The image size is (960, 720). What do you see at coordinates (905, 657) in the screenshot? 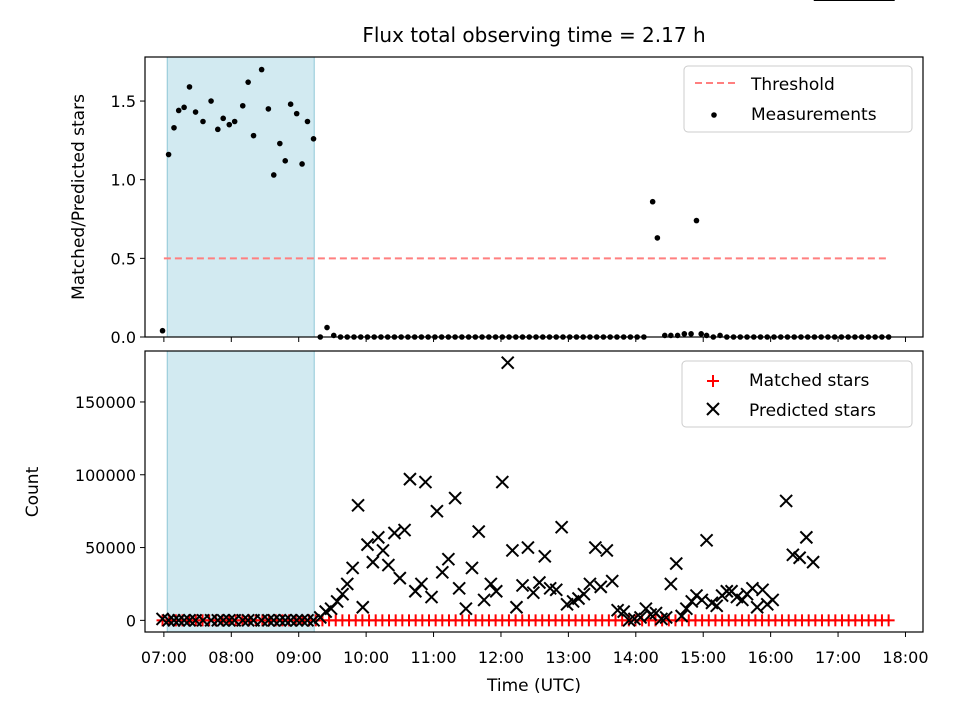
I see `x-tick-label: 18:00` at bounding box center [905, 657].